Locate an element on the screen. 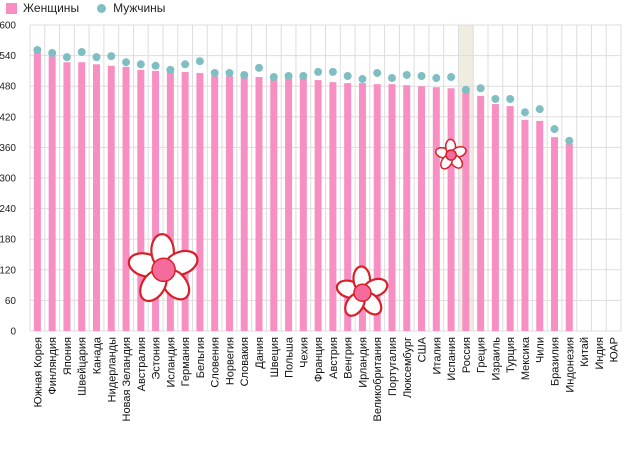  y-axis-ticks: 0 60 120 180 240 300 360 420 480 540 600 is located at coordinates (8, 179).